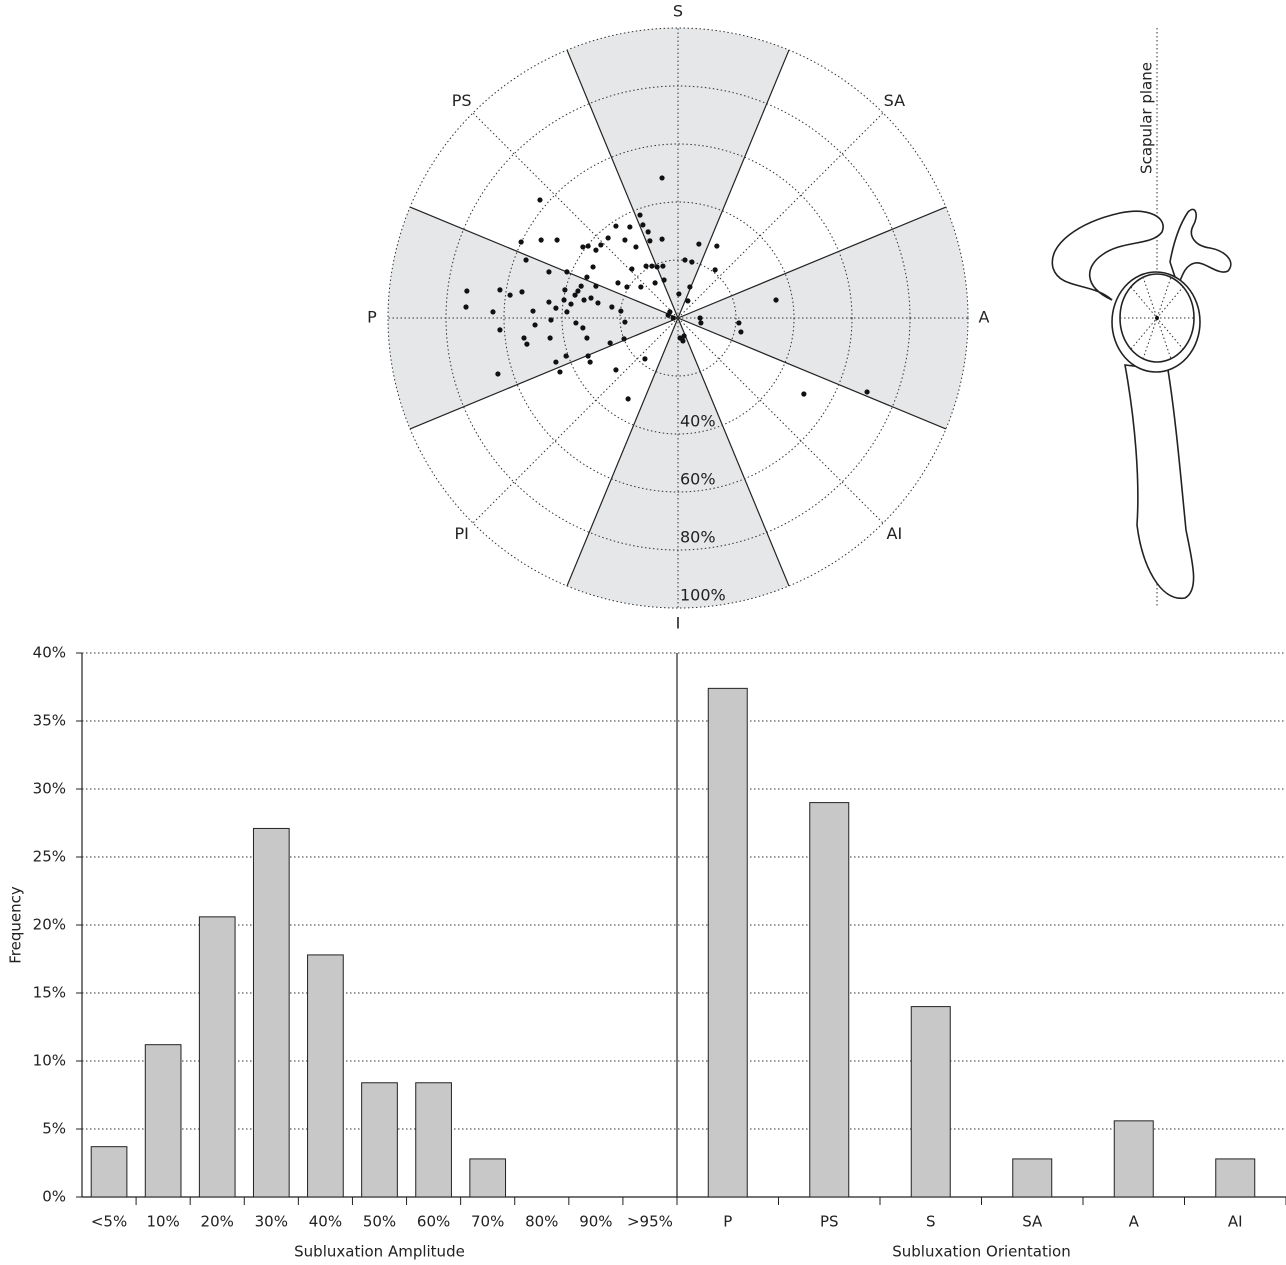 The width and height of the screenshot is (1286, 1265). What do you see at coordinates (325, 1222) in the screenshot?
I see `x-tick-label: 40%` at bounding box center [325, 1222].